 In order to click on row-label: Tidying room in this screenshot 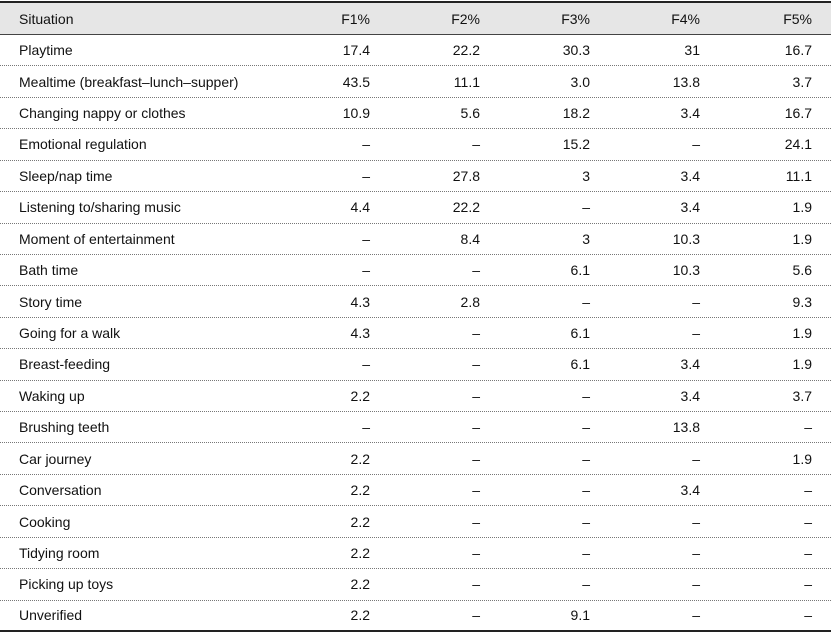, I will do `click(59, 552)`.